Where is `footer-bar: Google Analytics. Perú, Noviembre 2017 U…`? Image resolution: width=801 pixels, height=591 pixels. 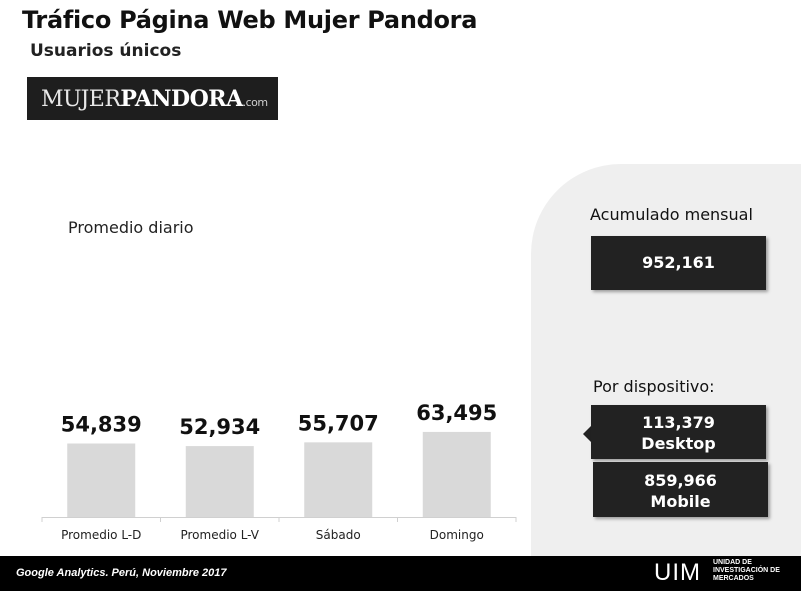
footer-bar: Google Analytics. Perú, Noviembre 2017 U… is located at coordinates (400, 573).